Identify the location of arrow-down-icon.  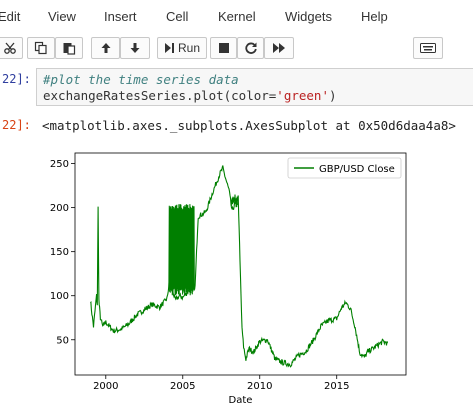
(135, 48).